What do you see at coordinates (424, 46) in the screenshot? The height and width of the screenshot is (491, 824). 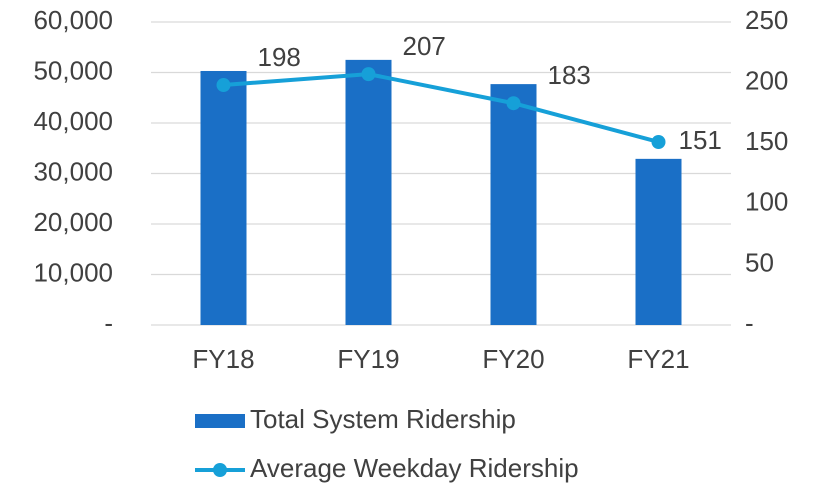 I see `data-label: 207` at bounding box center [424, 46].